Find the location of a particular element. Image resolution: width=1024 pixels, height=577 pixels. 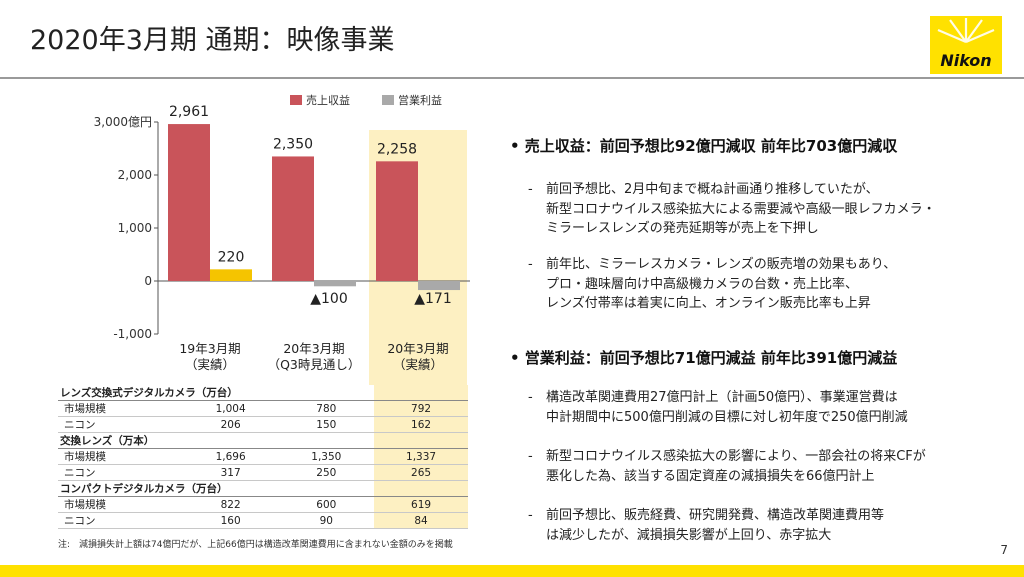

table-cell: 792 is located at coordinates (421, 408).